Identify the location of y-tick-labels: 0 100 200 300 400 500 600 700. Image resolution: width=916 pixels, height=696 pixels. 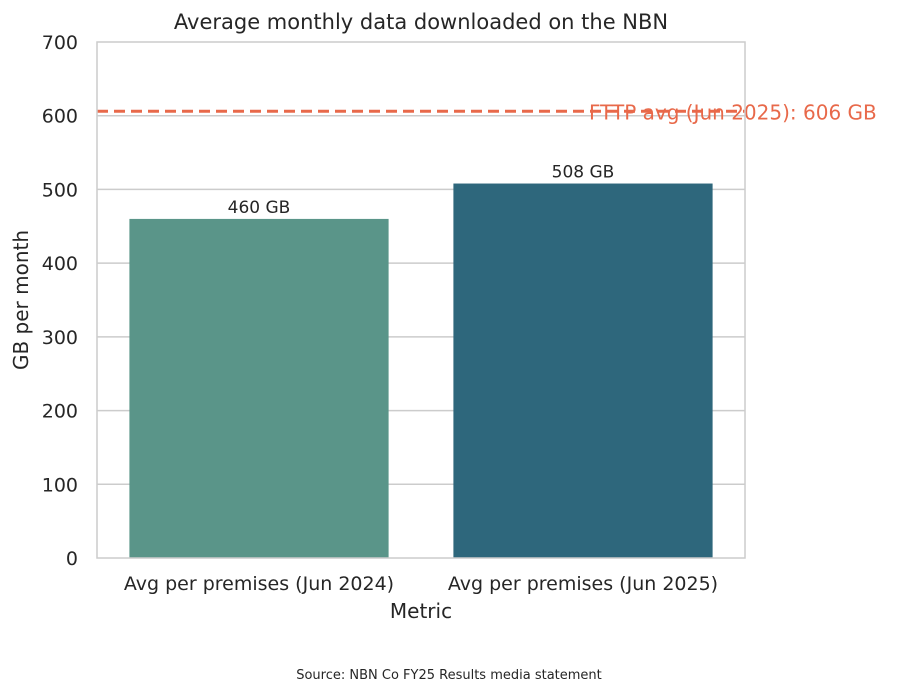
(60, 301).